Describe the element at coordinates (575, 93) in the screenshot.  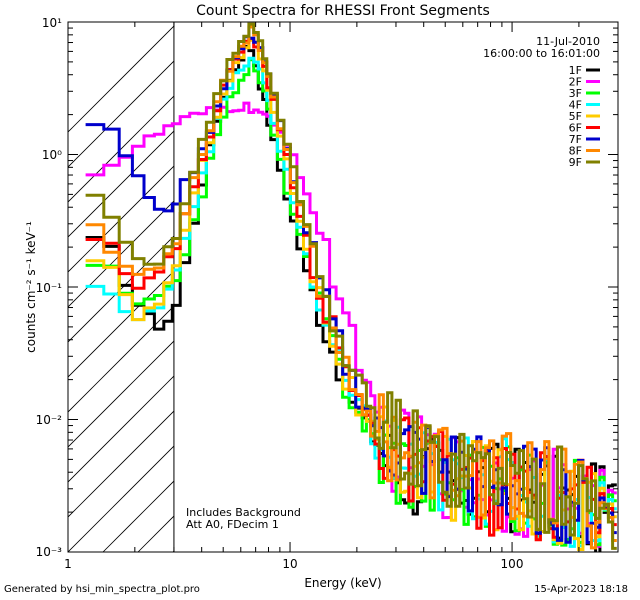
I see `legend-label-3f: 3F` at that location.